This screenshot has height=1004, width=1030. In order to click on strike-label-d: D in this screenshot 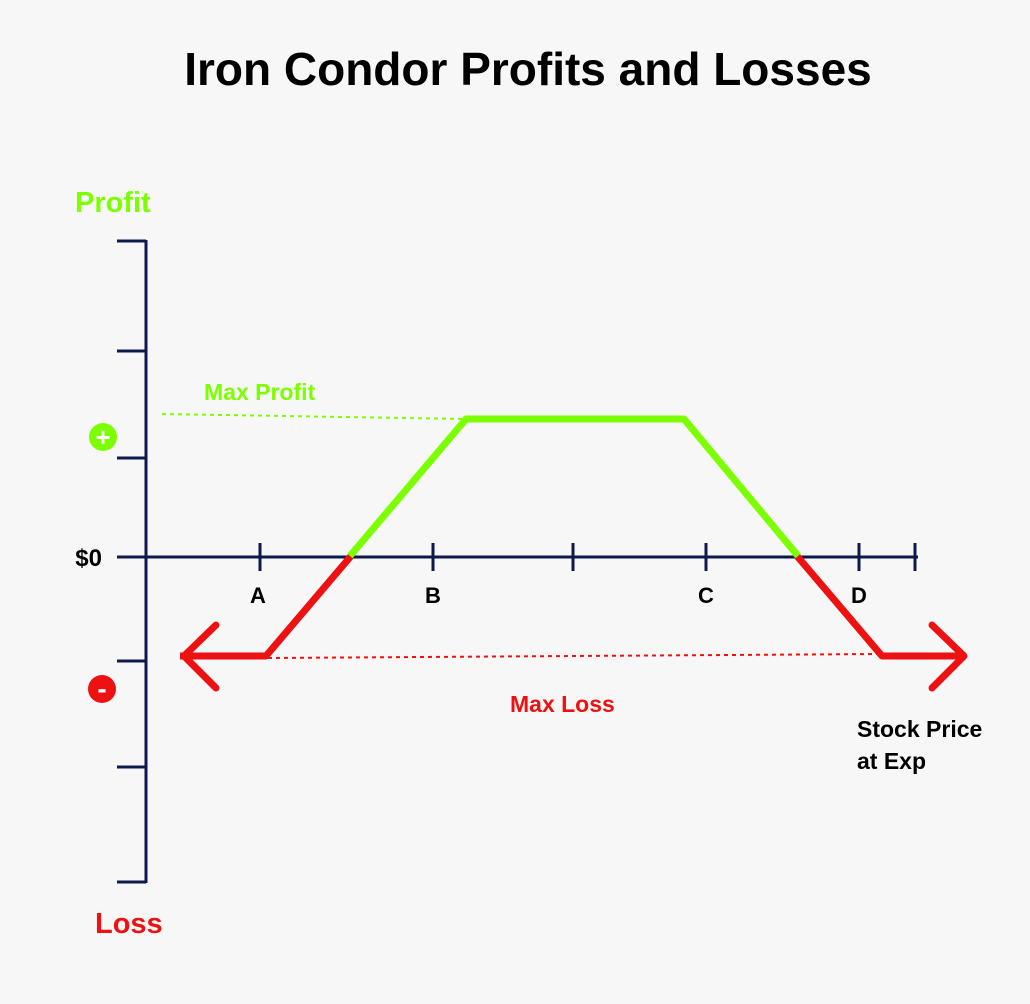, I will do `click(859, 595)`.